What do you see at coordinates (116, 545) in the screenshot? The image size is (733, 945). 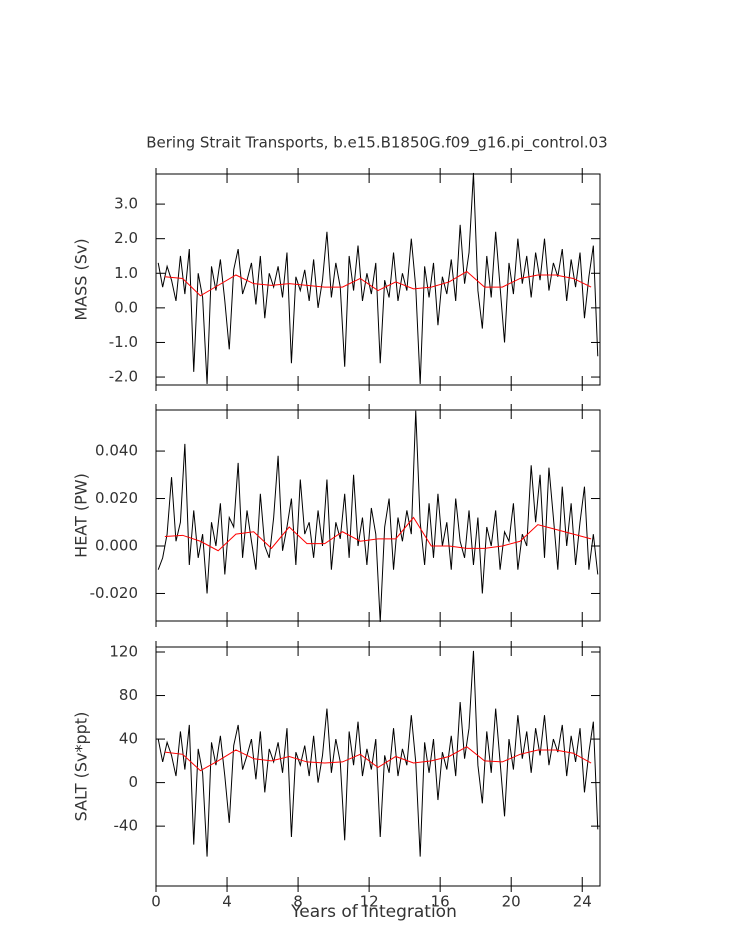 I see `y-tick-label: 0.000` at bounding box center [116, 545].